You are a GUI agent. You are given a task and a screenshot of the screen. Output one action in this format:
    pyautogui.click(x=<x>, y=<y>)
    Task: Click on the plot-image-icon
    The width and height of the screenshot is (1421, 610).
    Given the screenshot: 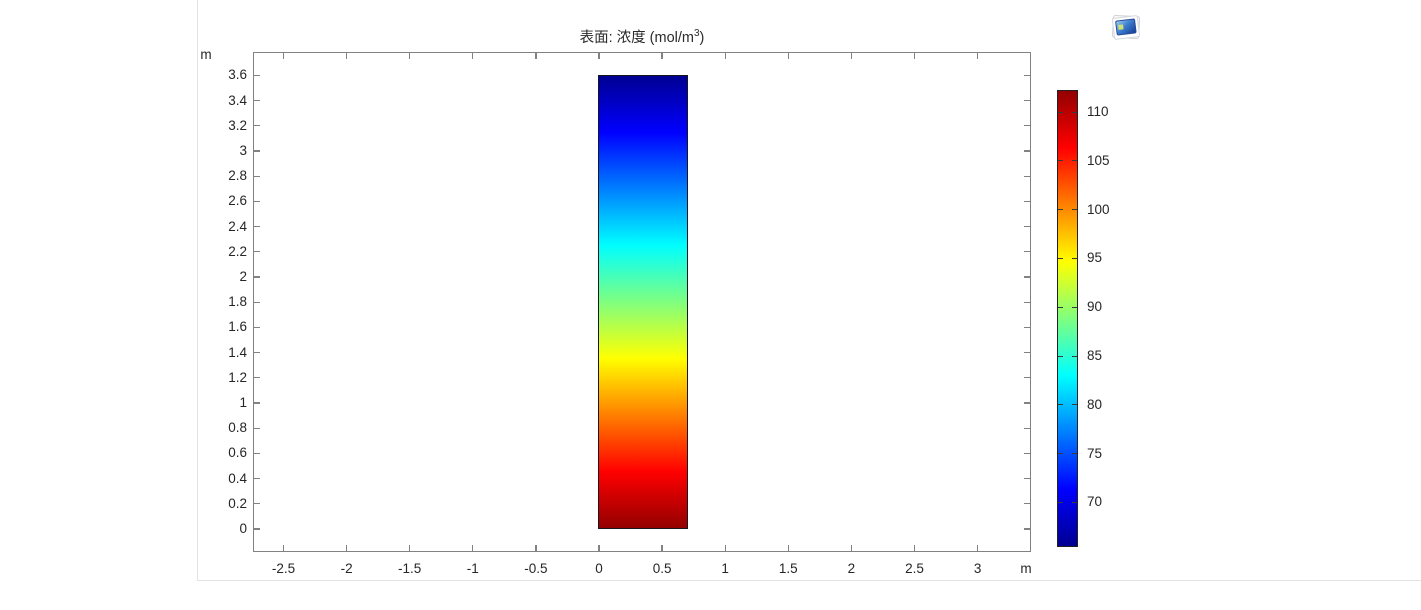 What is the action you would take?
    pyautogui.click(x=1126, y=28)
    